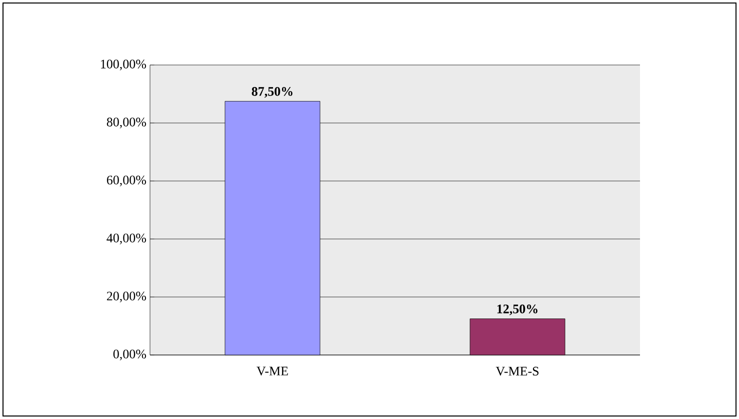  Describe the element at coordinates (126, 297) in the screenshot. I see `y-tick-label: 20,00%` at that location.